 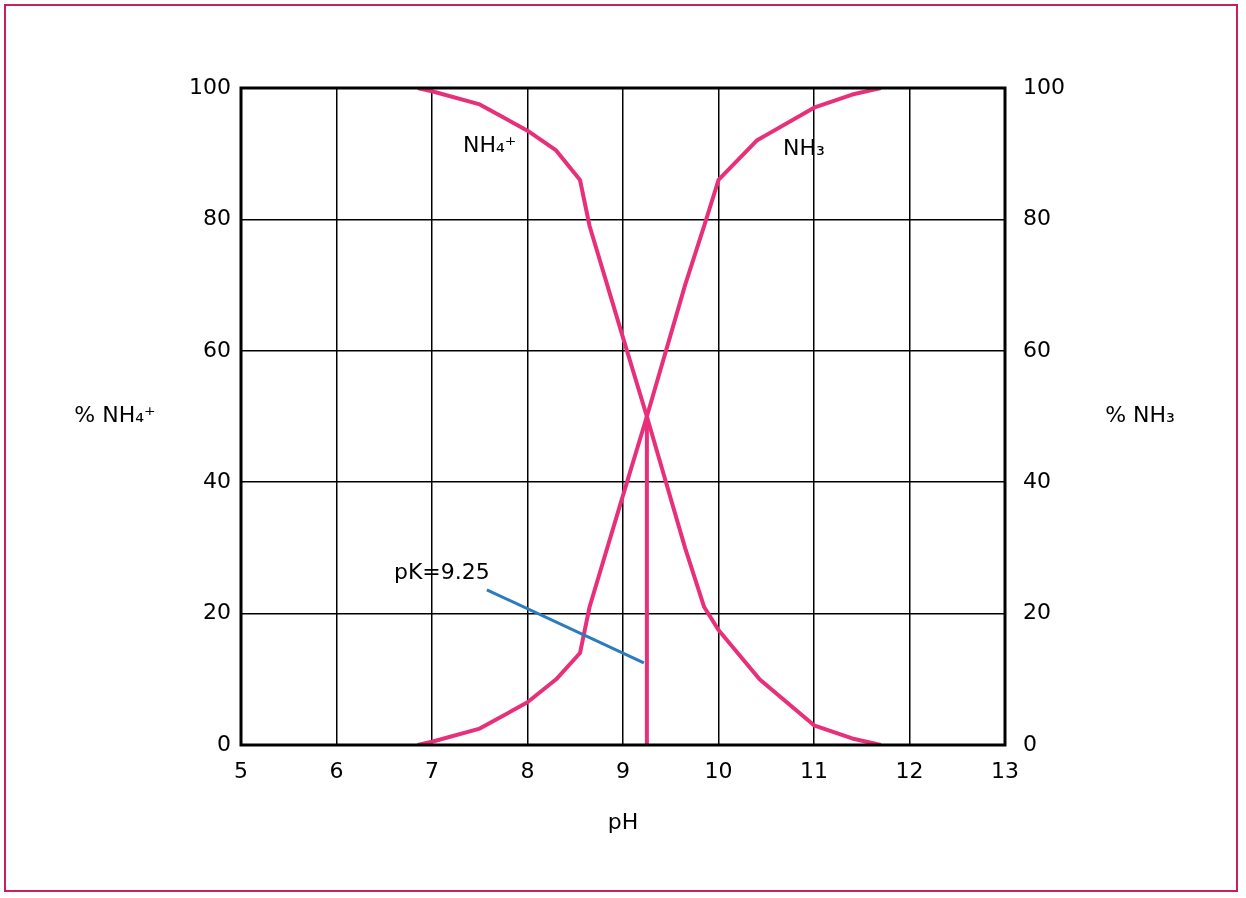 What do you see at coordinates (623, 770) in the screenshot?
I see `x-tick-label: 9` at bounding box center [623, 770].